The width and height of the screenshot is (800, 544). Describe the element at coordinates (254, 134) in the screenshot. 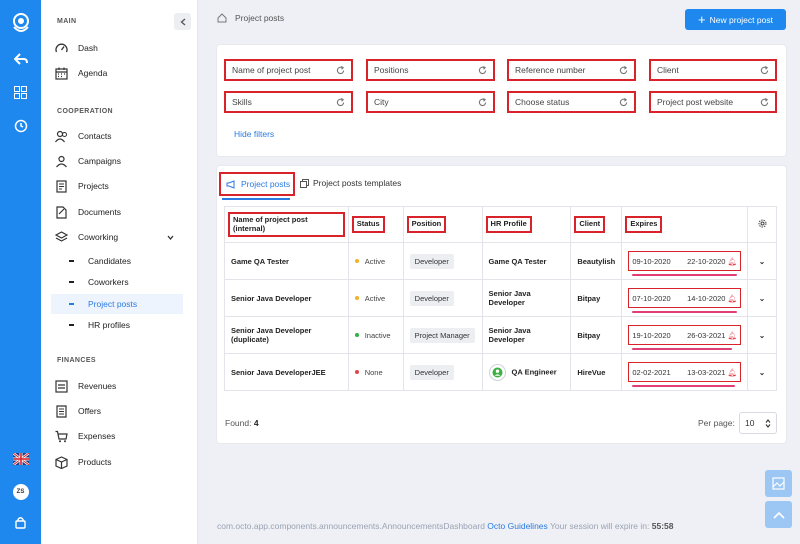

I see `hide-filters-link: Hide filters` at that location.